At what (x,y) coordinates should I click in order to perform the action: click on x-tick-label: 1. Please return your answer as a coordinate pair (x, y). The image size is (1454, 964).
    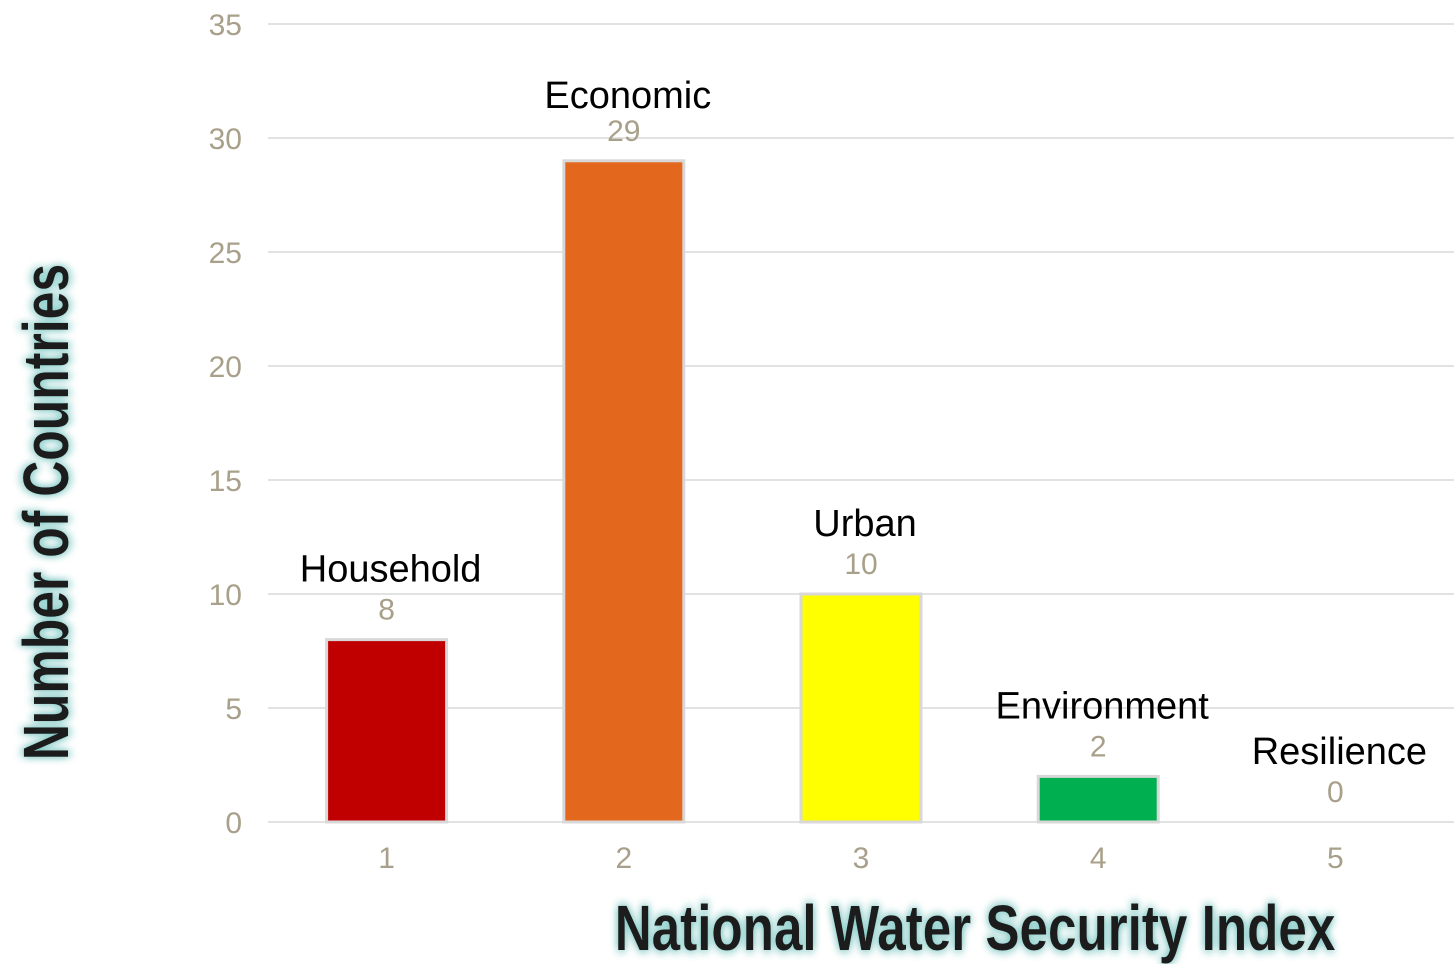
    Looking at the image, I should click on (386, 858).